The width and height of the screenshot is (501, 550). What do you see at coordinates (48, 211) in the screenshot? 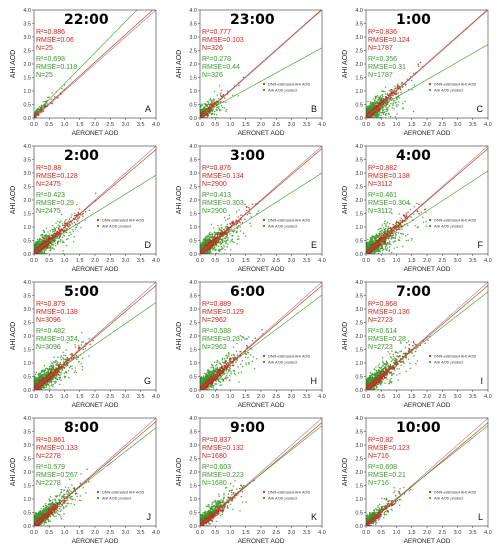
I see `product-n: N=2475` at bounding box center [48, 211].